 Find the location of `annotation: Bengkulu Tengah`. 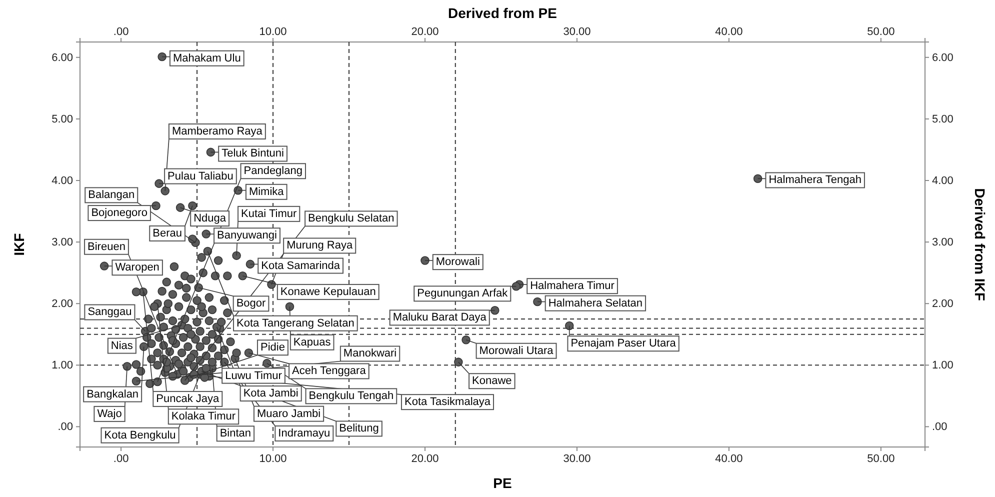

annotation: Bengkulu Tengah is located at coordinates (351, 396).